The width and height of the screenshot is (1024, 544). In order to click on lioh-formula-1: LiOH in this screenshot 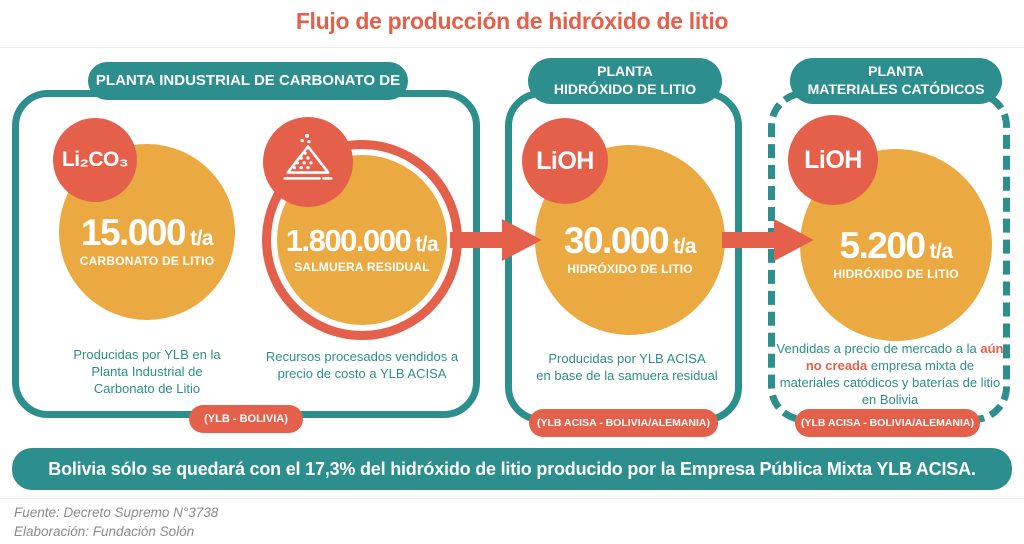, I will do `click(565, 160)`.